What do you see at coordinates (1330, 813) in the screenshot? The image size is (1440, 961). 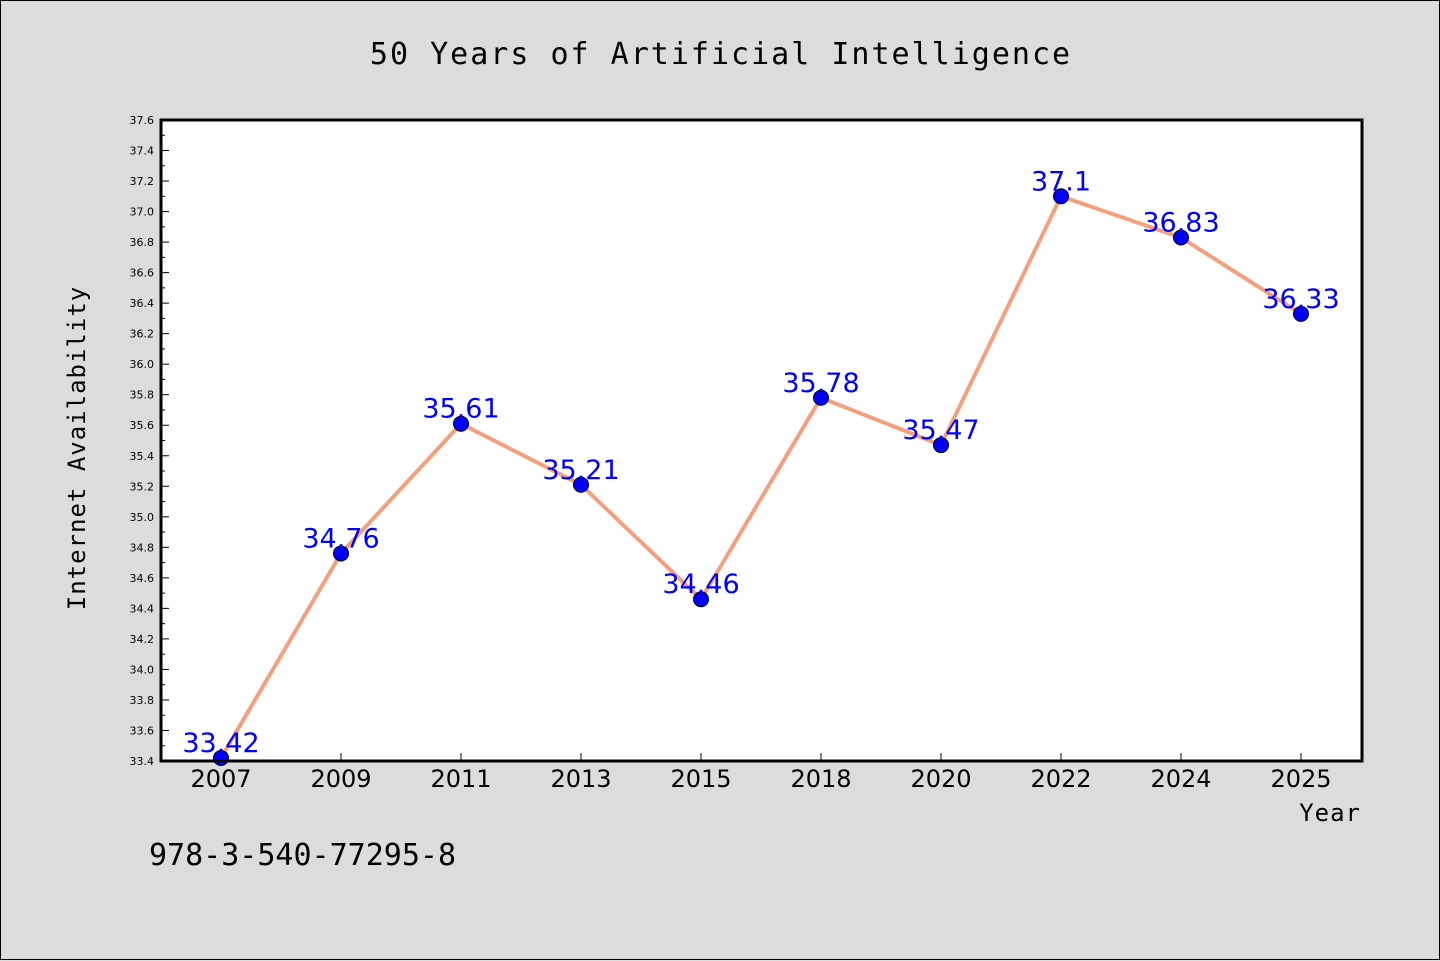 I see `x-axis-label: Year` at bounding box center [1330, 813].